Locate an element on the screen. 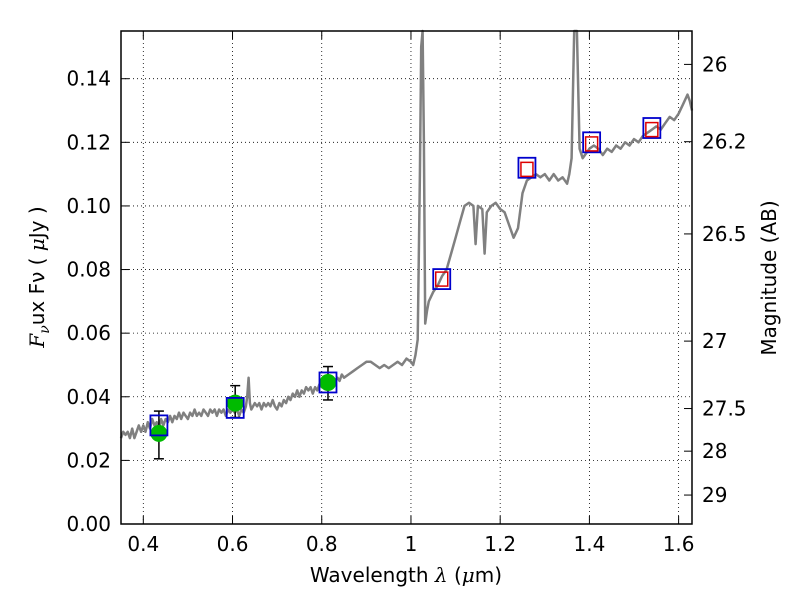 This screenshot has width=800, height=600. y2-tick-label: 27.5 is located at coordinates (724, 409).